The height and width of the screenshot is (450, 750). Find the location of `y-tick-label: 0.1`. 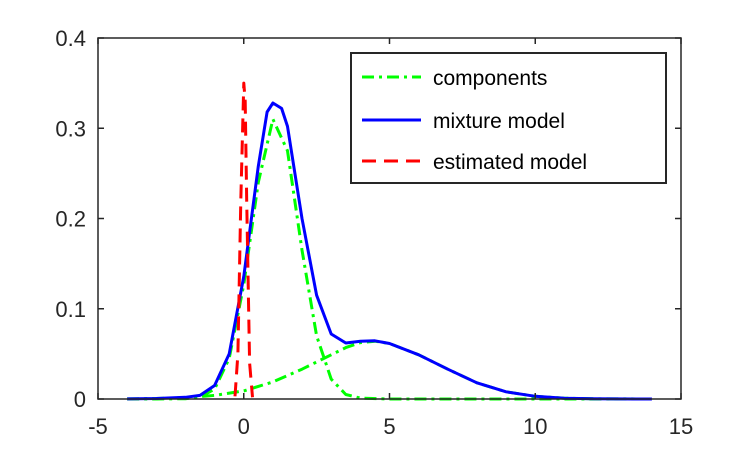

y-tick-label: 0.1 is located at coordinates (70, 309).